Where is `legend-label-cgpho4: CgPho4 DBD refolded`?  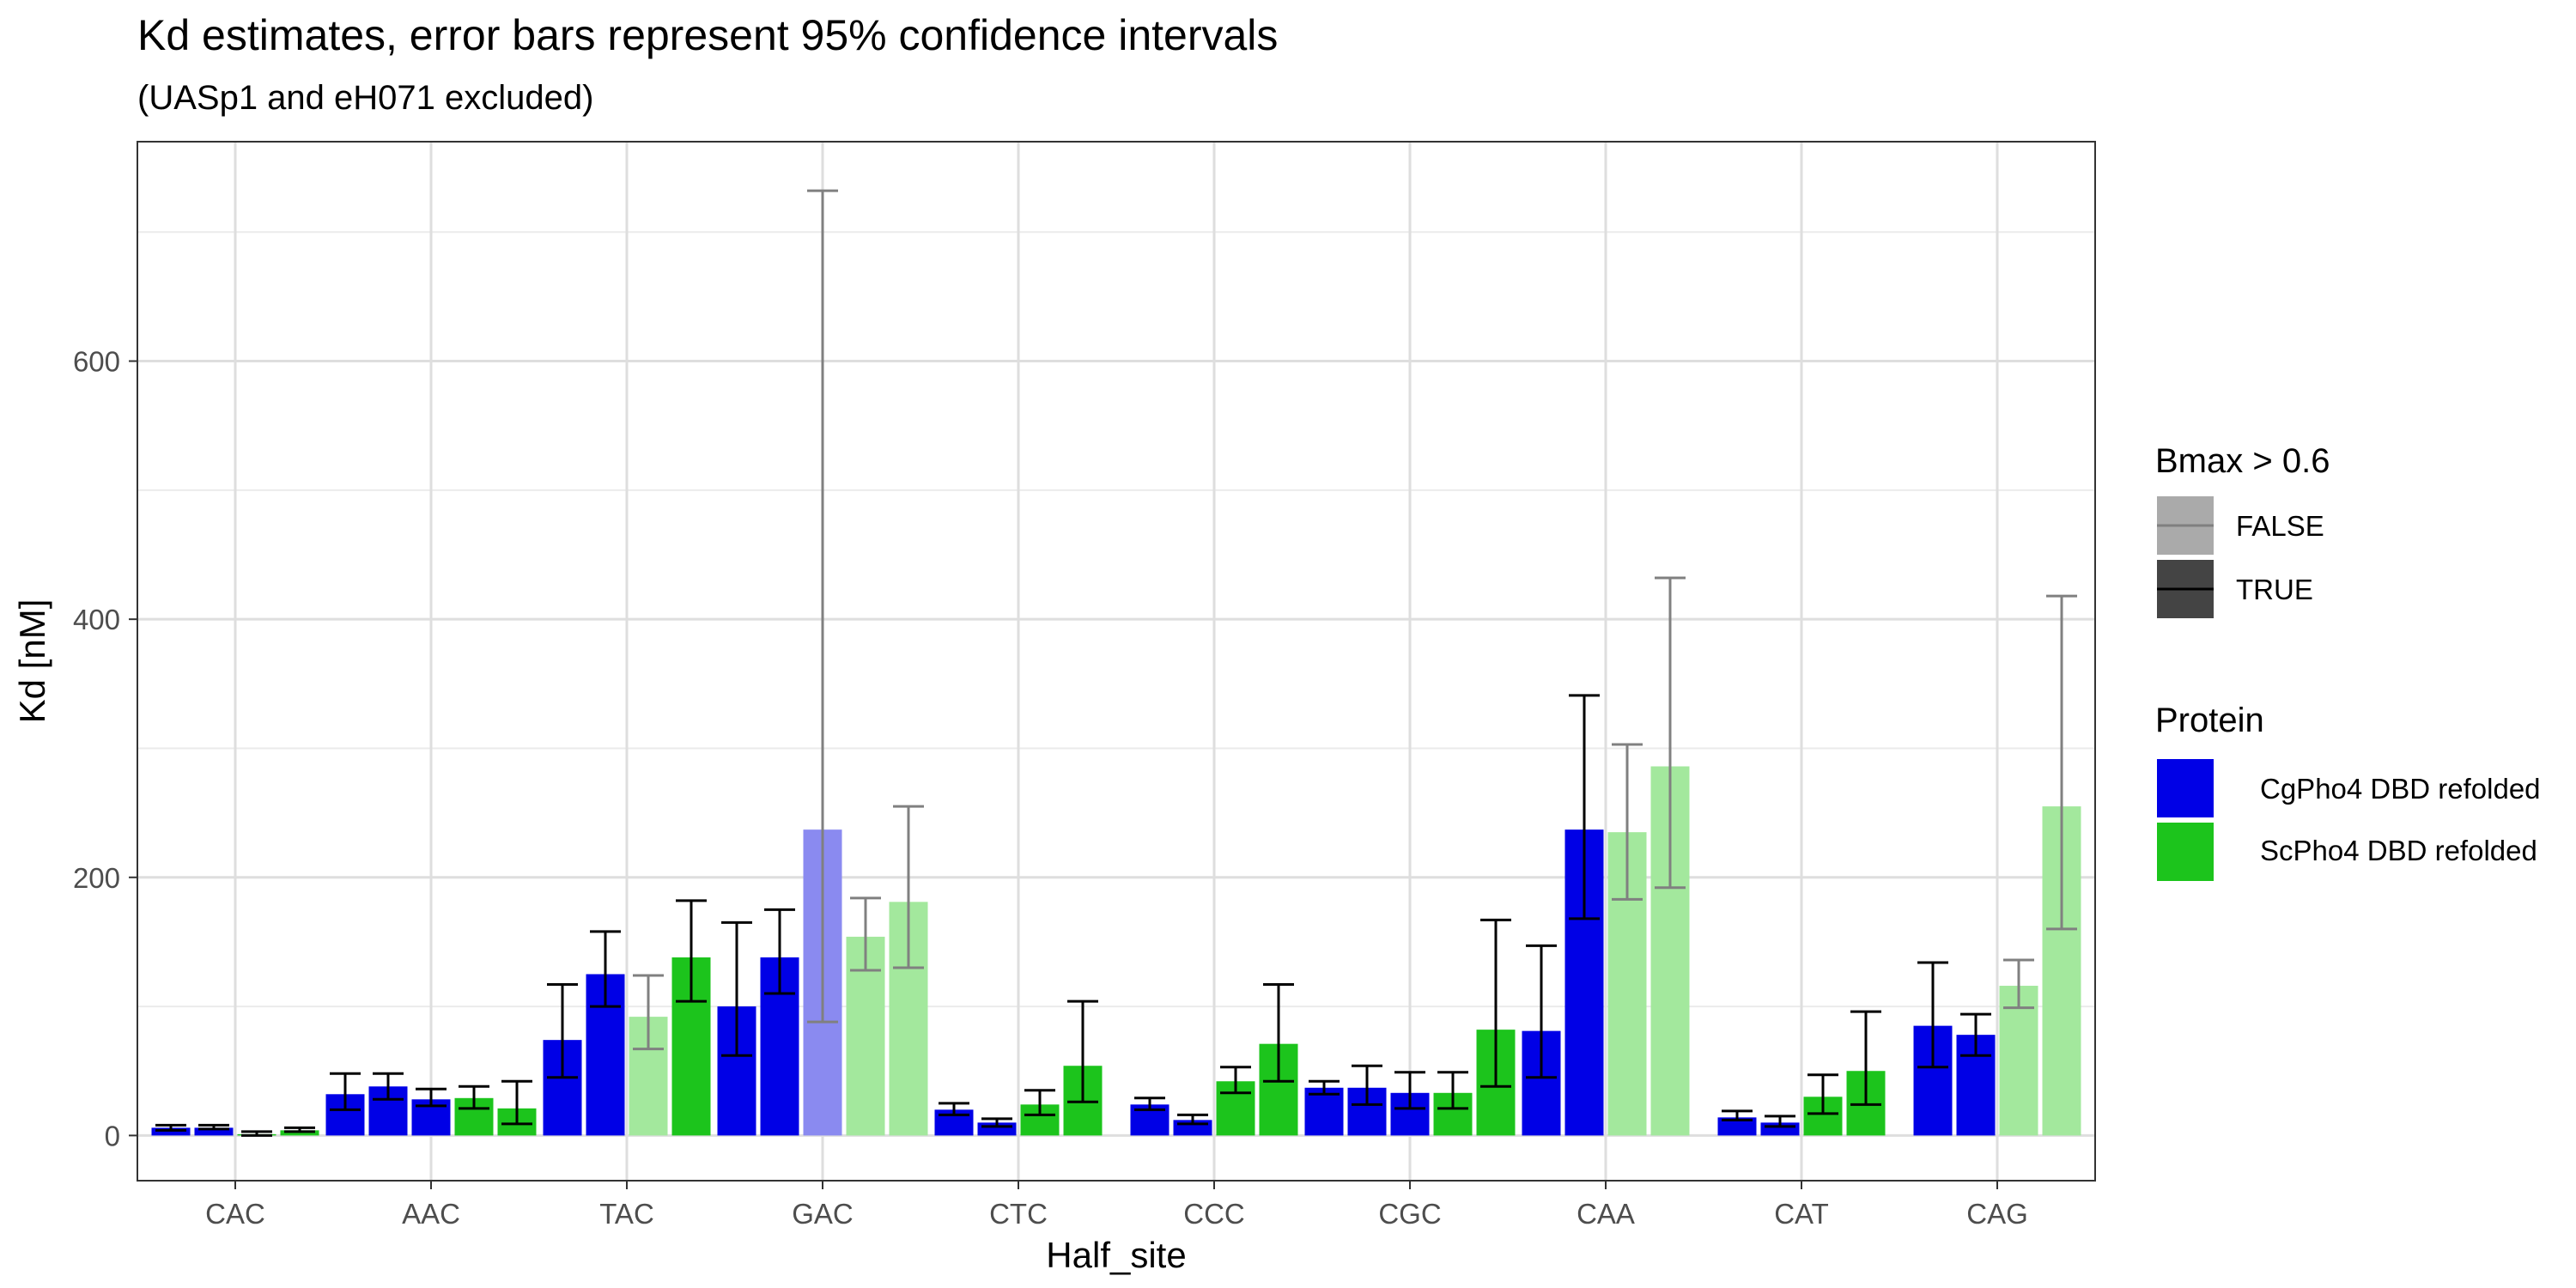
legend-label-cgpho4: CgPho4 DBD refolded is located at coordinates (2400, 789).